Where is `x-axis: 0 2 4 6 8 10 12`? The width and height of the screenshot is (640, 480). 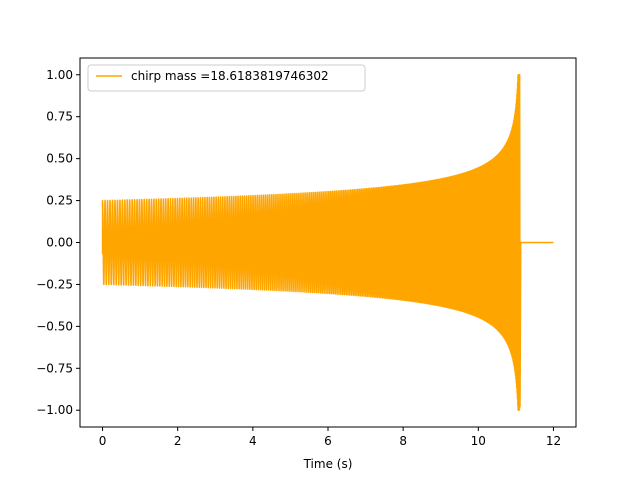
x-axis: 0 2 4 6 8 10 12 is located at coordinates (330, 437).